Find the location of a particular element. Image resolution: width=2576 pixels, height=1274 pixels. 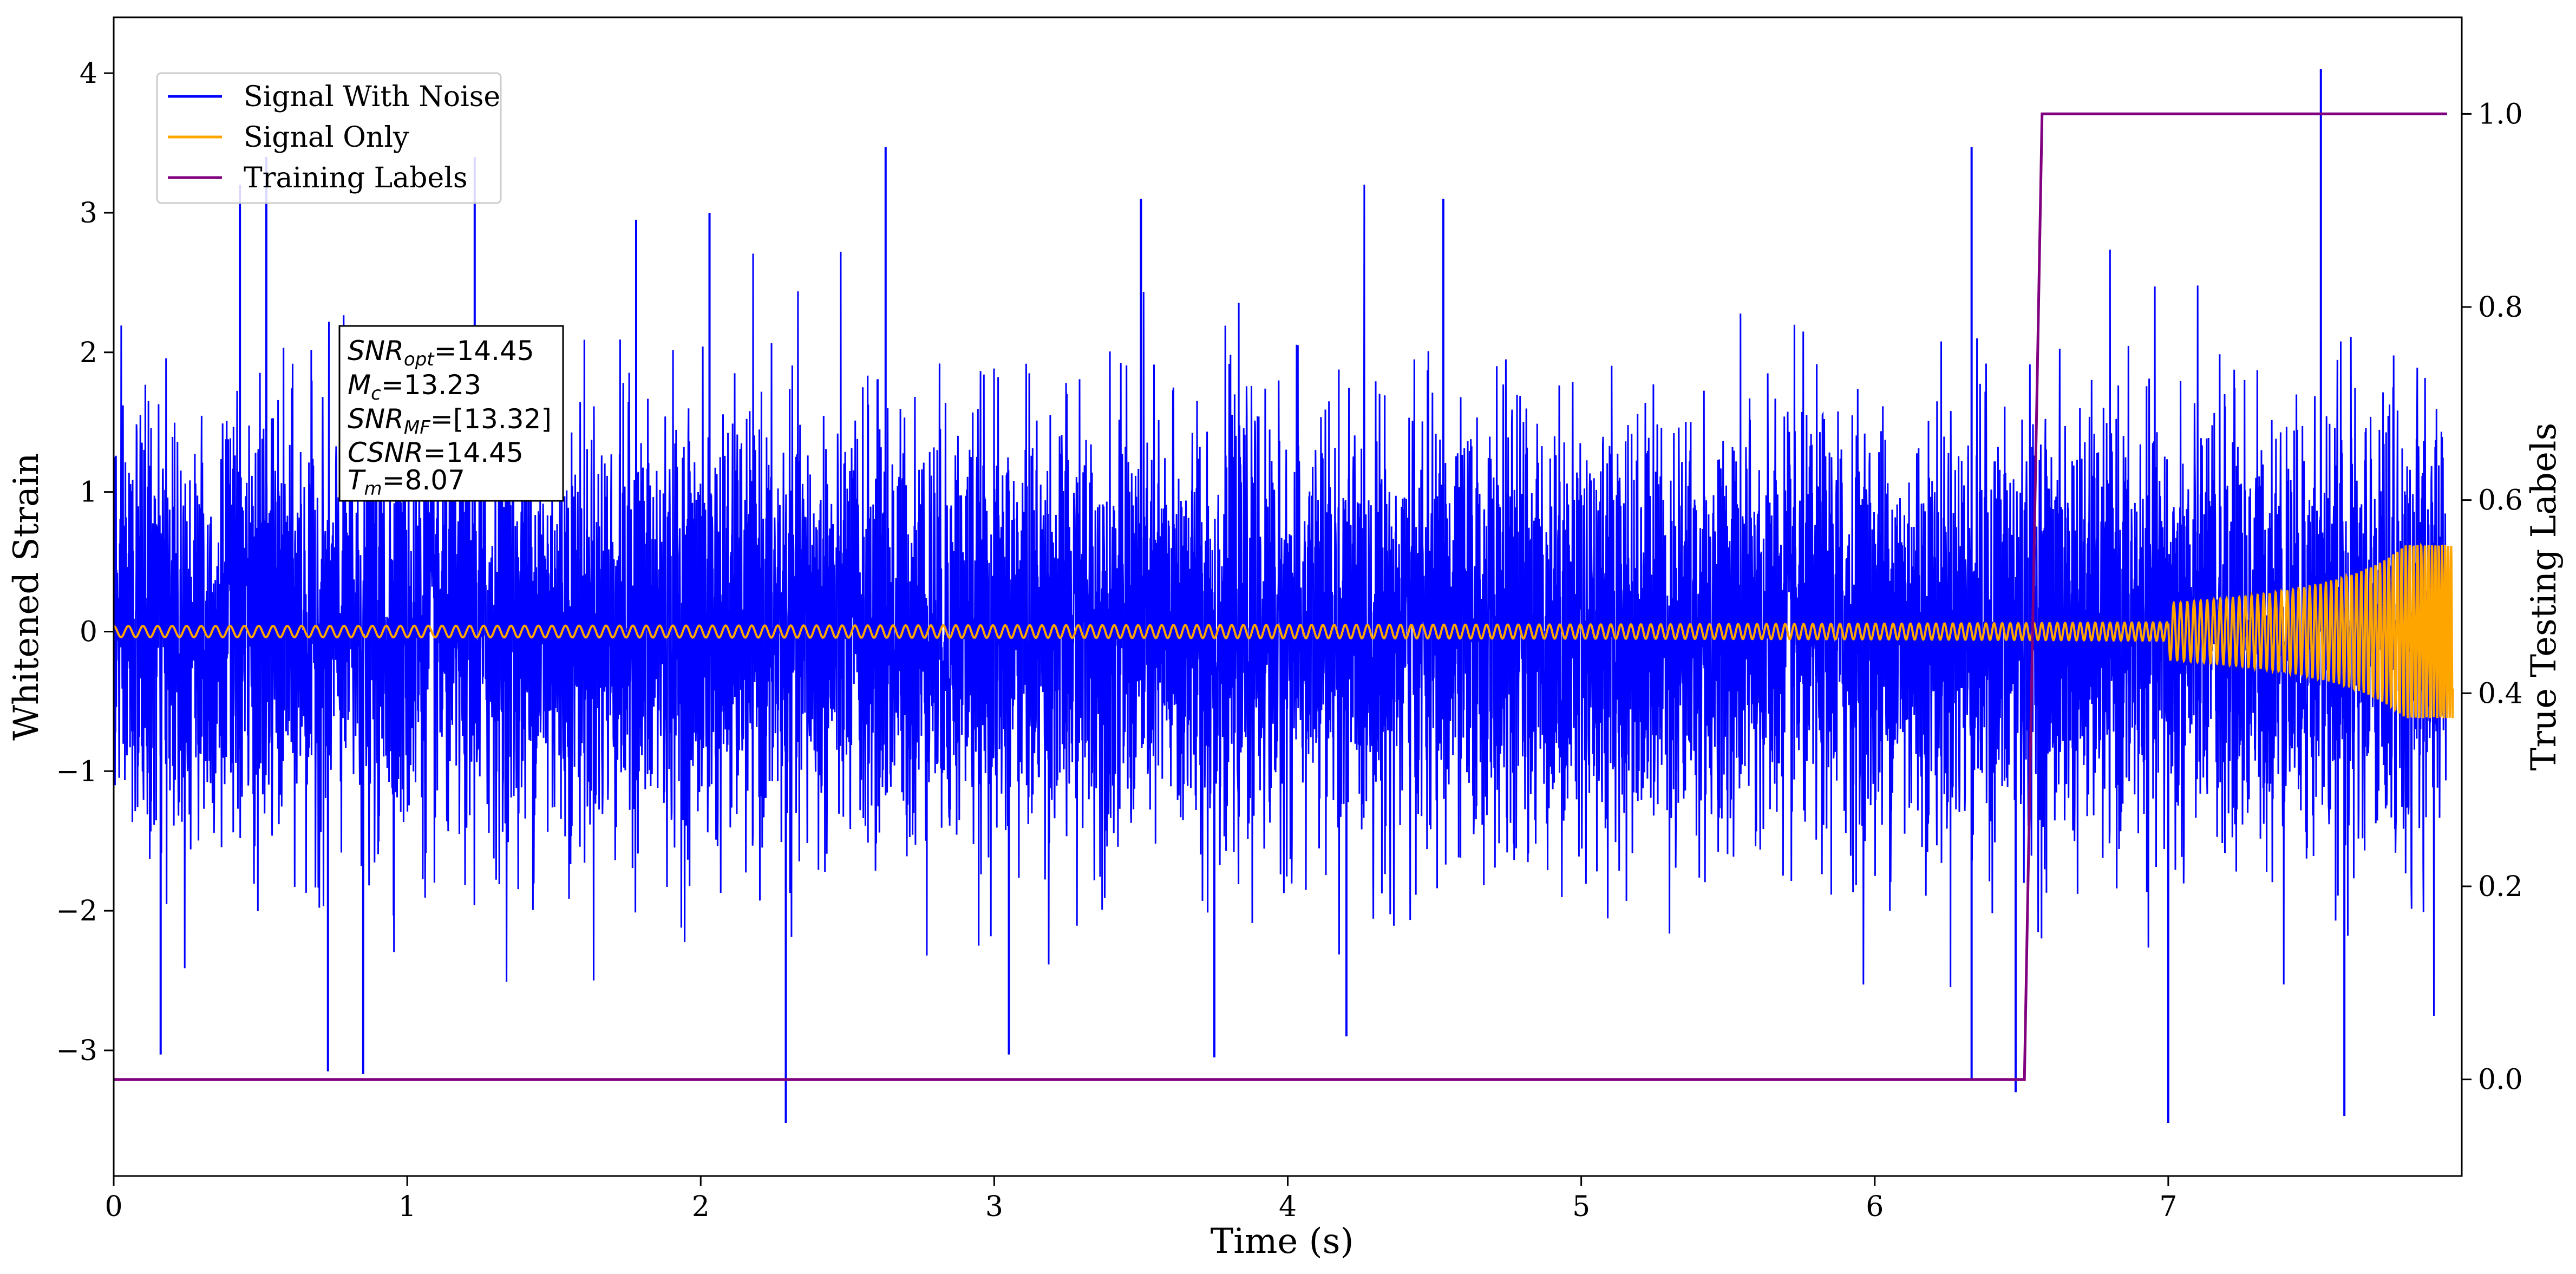

x-tick-label: 3 is located at coordinates (994, 1207).